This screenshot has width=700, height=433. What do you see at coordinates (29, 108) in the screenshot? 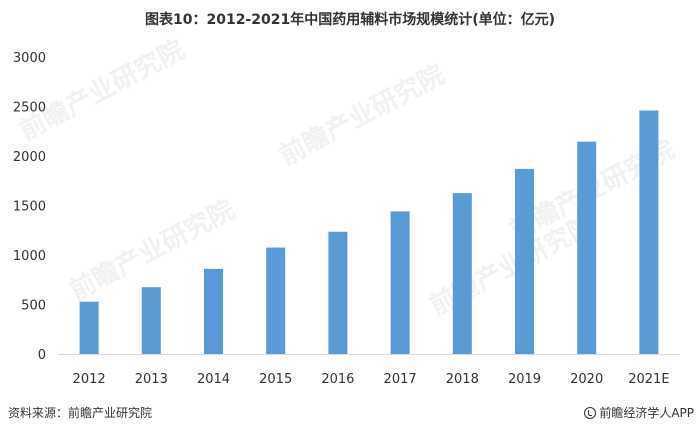
I see `y-tick-label: 2500` at bounding box center [29, 108].